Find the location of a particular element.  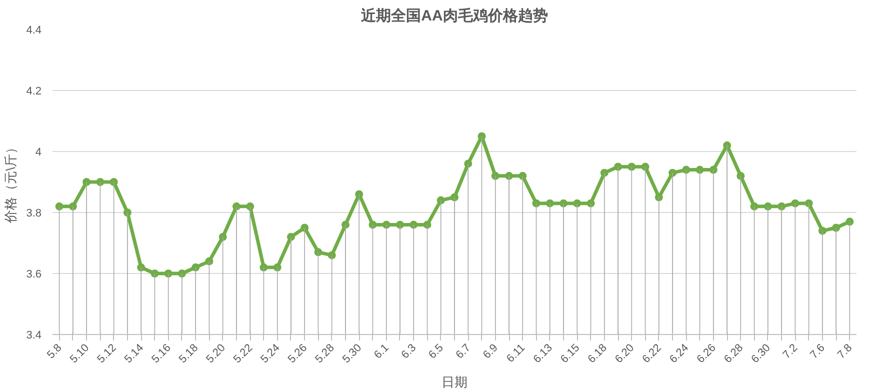

y-tick-label: 4.2 is located at coordinates (34, 92).